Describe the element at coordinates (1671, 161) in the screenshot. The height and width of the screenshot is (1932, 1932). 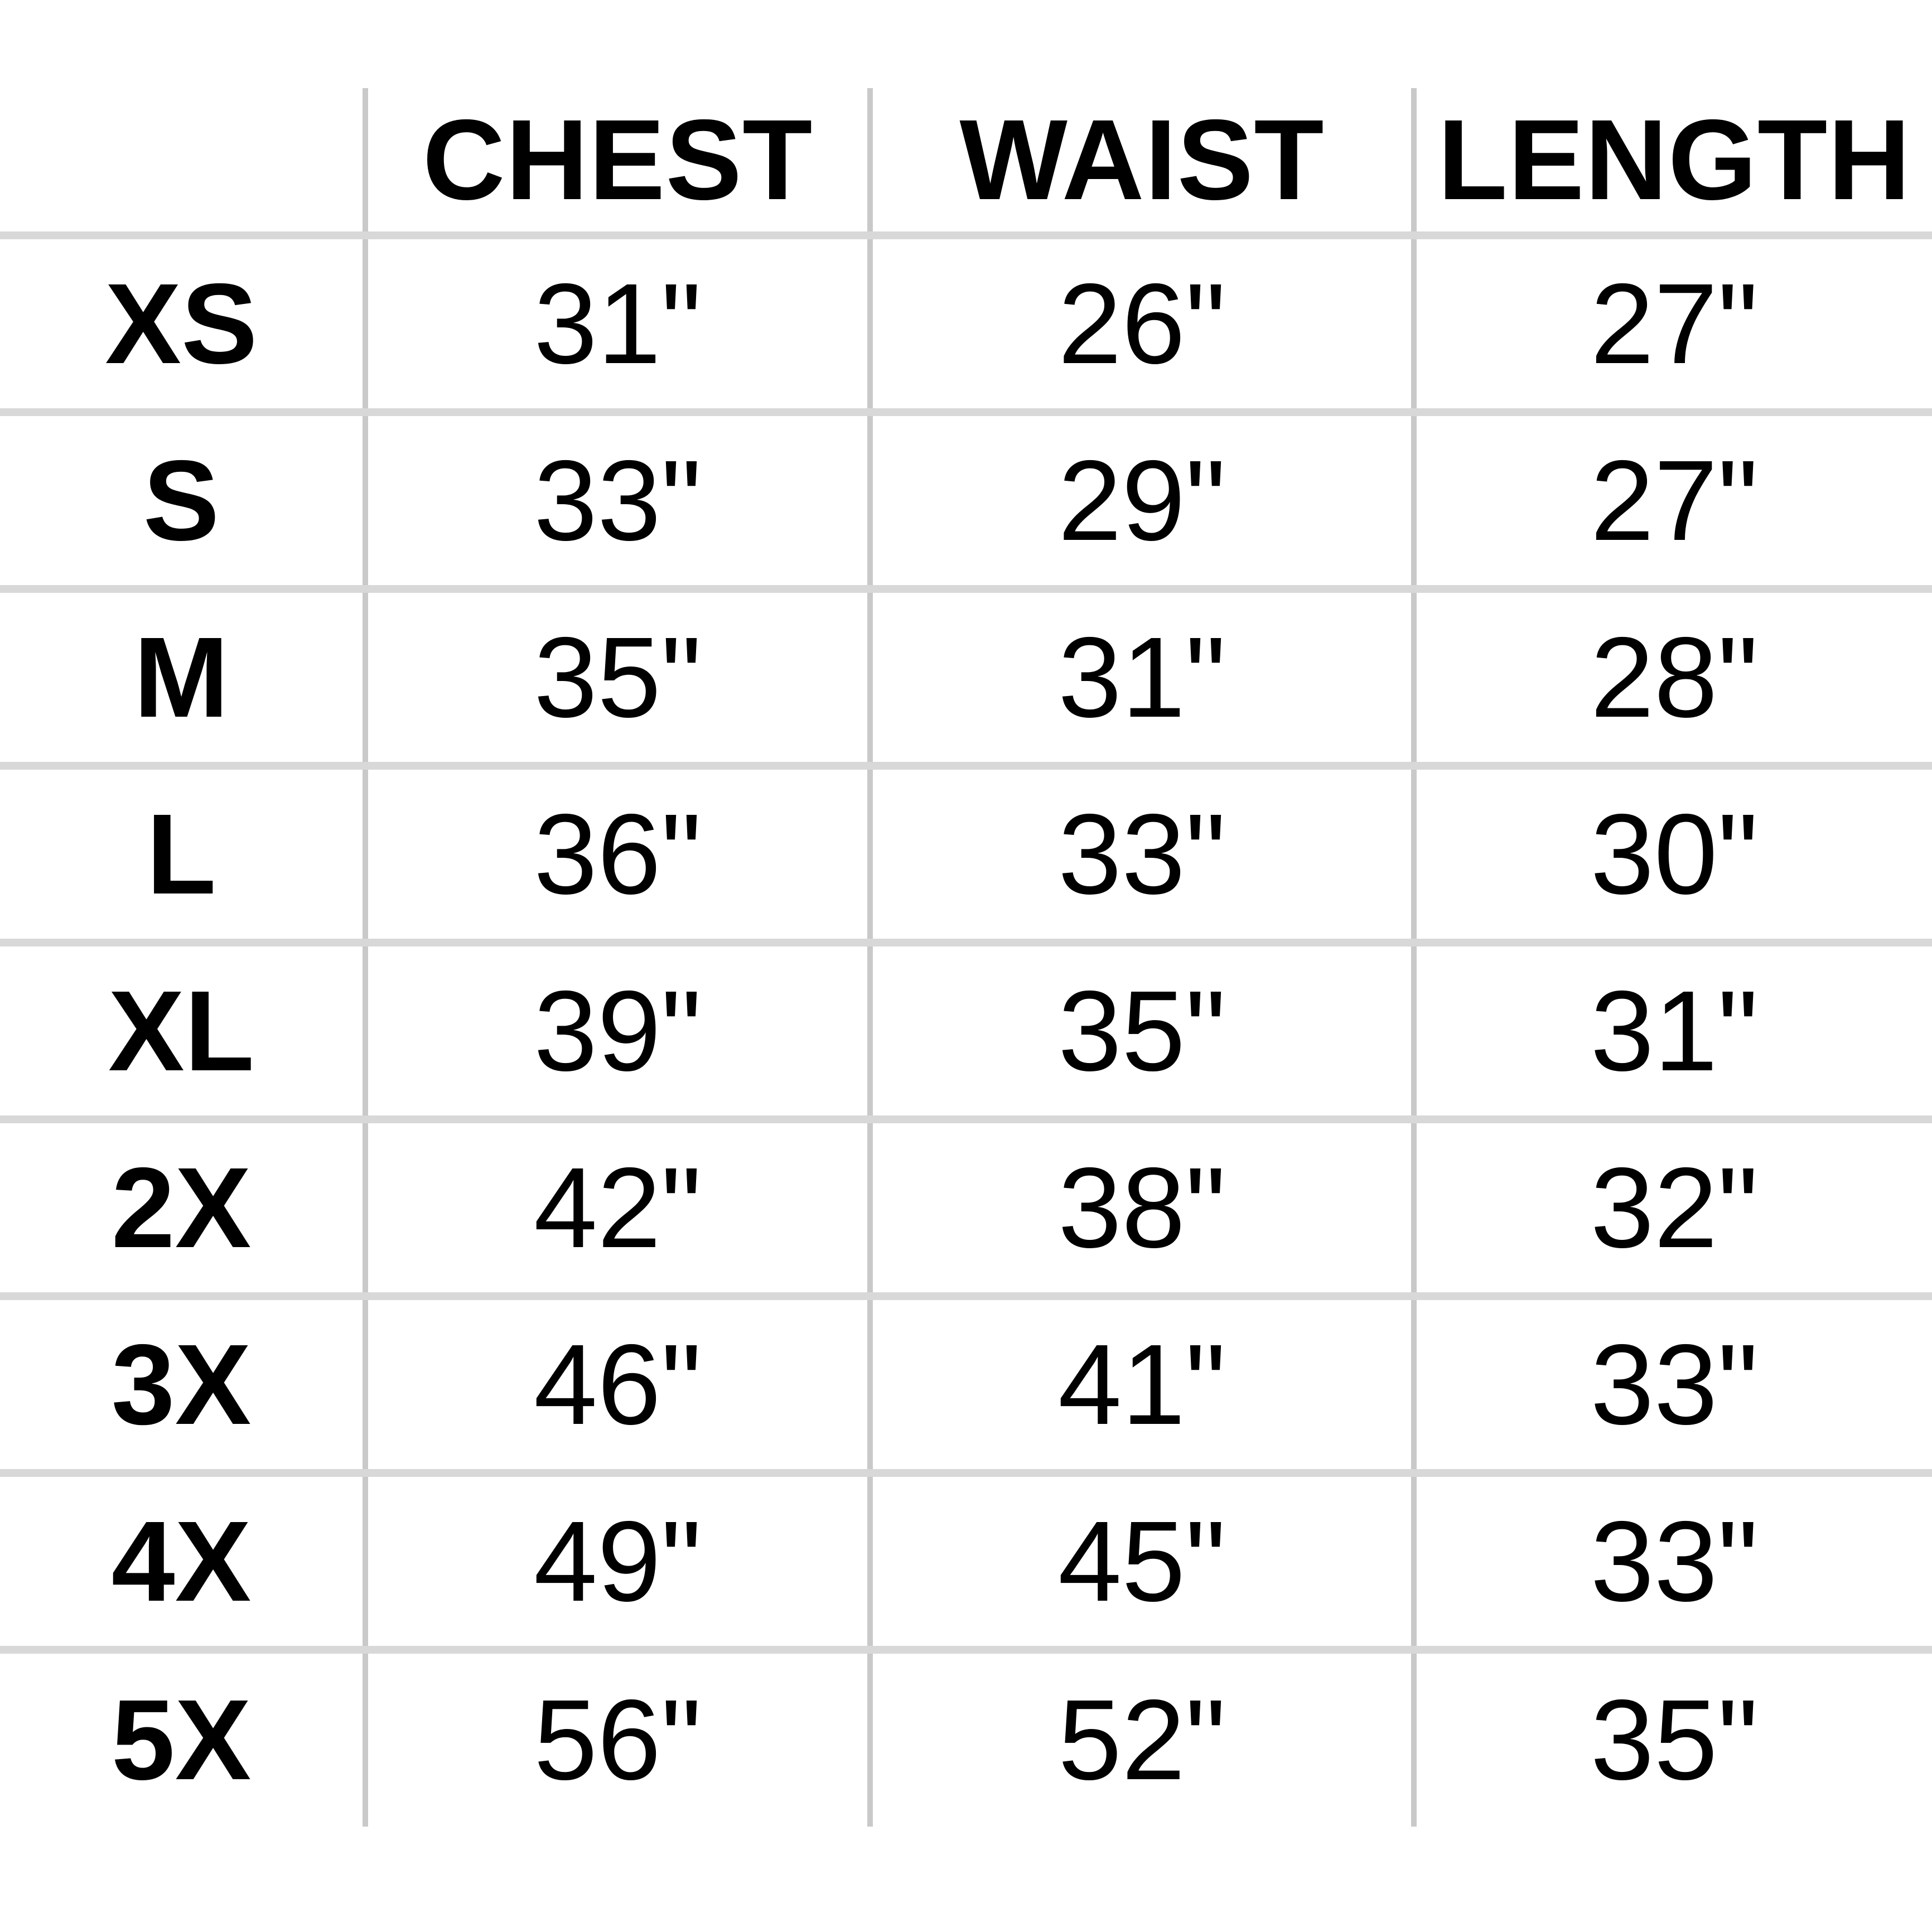
I see `col-header-length: LENGTH` at that location.